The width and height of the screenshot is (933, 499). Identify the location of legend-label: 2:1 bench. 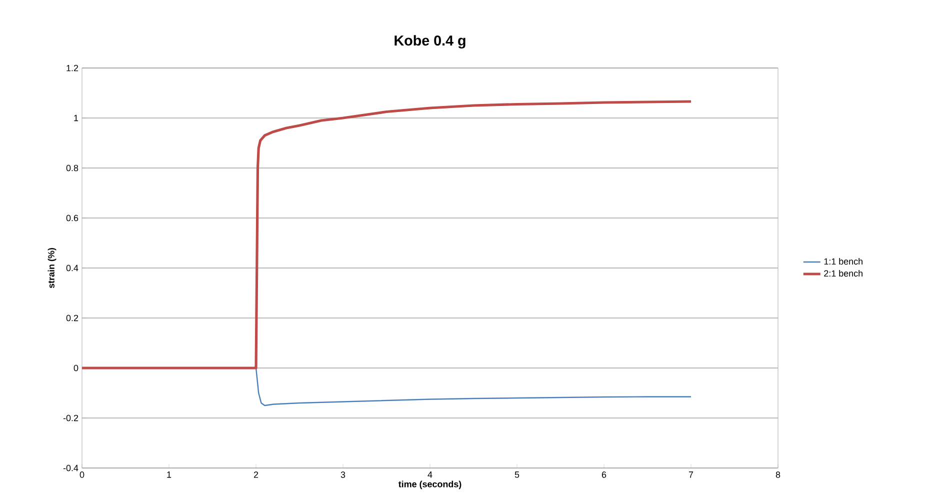
(843, 273).